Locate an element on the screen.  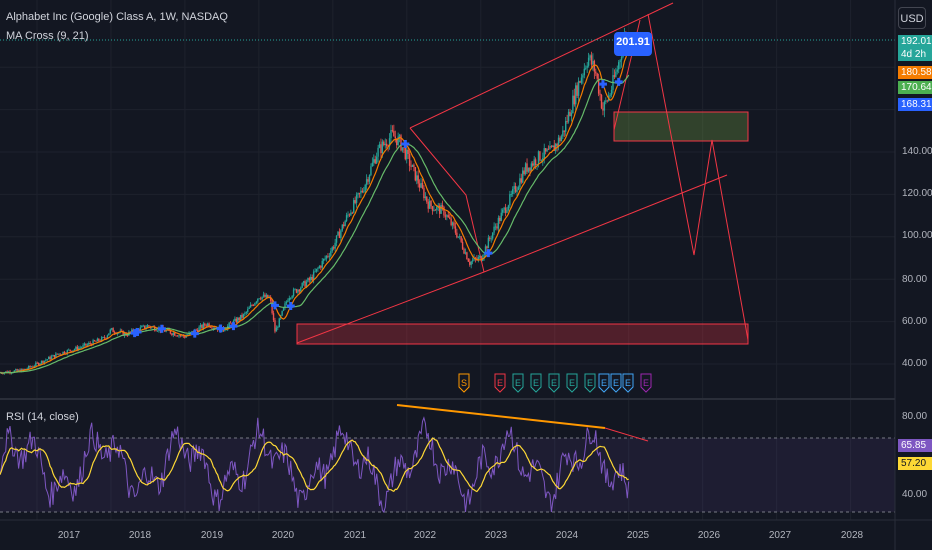
event-marker: S is located at coordinates (464, 383).